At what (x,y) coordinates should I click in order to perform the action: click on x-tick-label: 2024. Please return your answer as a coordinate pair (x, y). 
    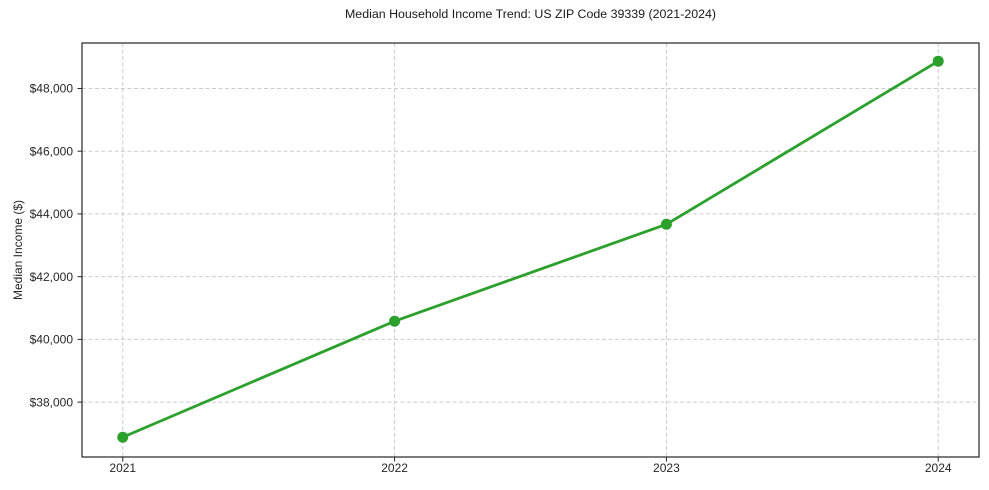
    Looking at the image, I should click on (938, 468).